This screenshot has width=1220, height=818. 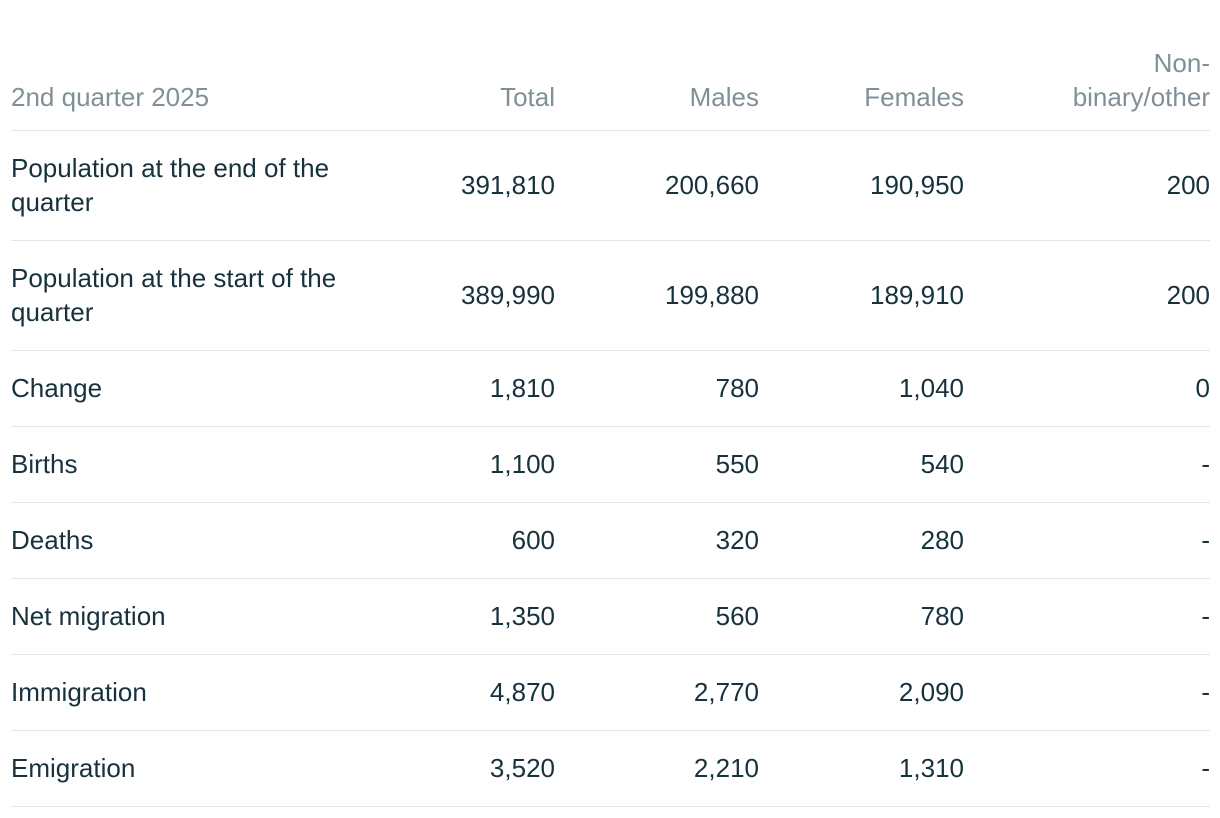 What do you see at coordinates (453, 65) in the screenshot?
I see `header-total: Total` at bounding box center [453, 65].